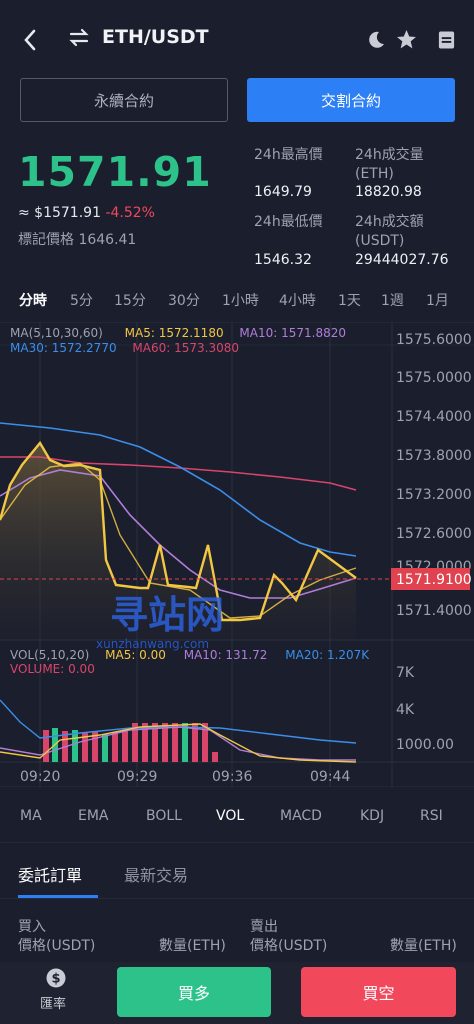 This screenshot has height=1024, width=474. I want to click on page-title: ETH/USDT, so click(155, 37).